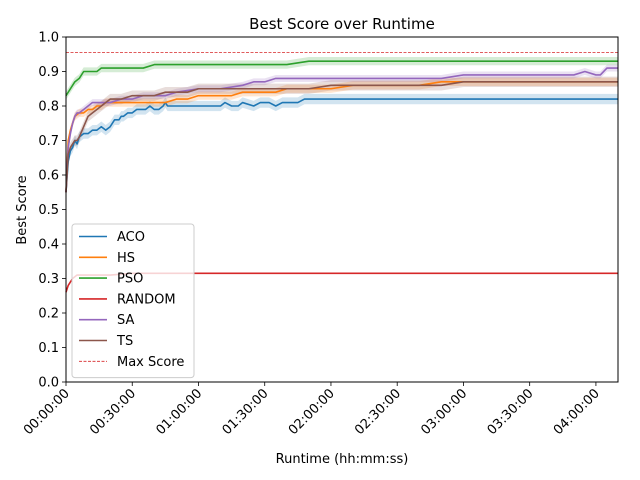 The width and height of the screenshot is (640, 480). I want to click on legend-label-pso: PSO, so click(130, 279).